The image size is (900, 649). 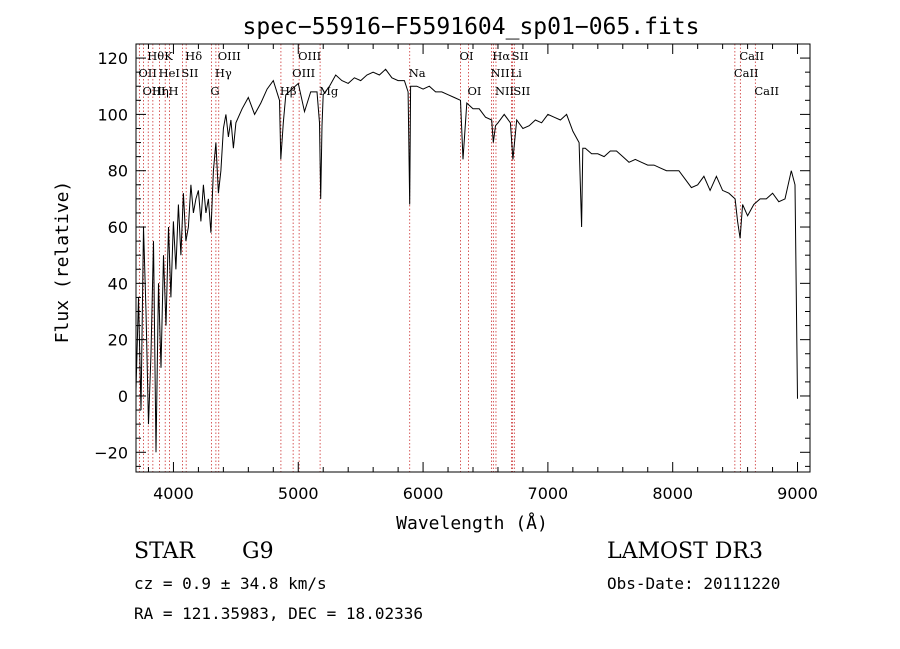 What do you see at coordinates (694, 583) in the screenshot?
I see `observation-date: Obs-Date: 20111220` at bounding box center [694, 583].